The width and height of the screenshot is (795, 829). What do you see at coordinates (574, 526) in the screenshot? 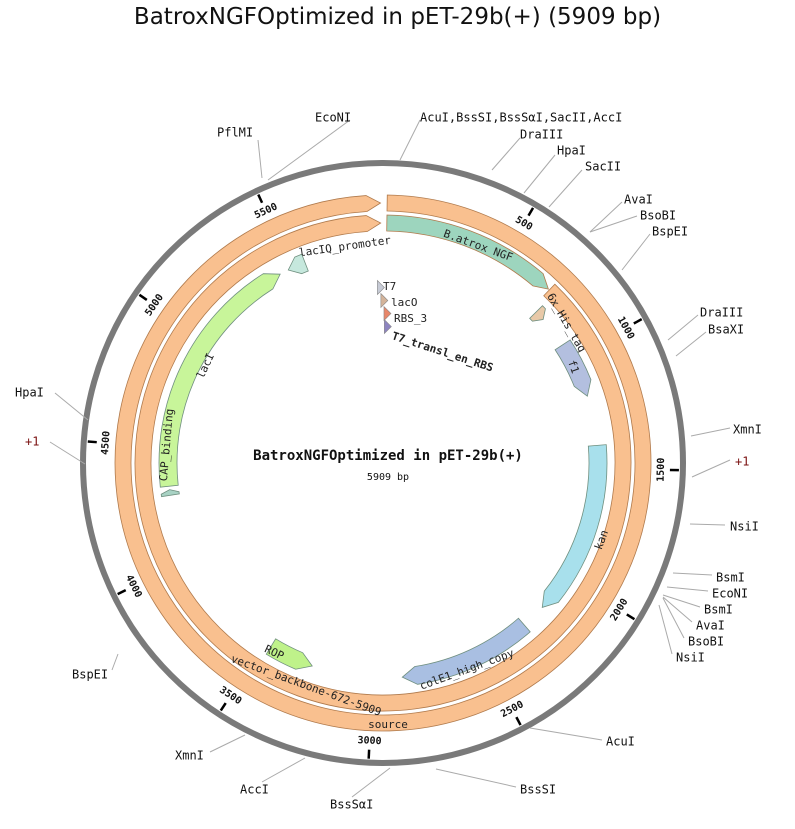
I see `feature-kan` at bounding box center [574, 526].